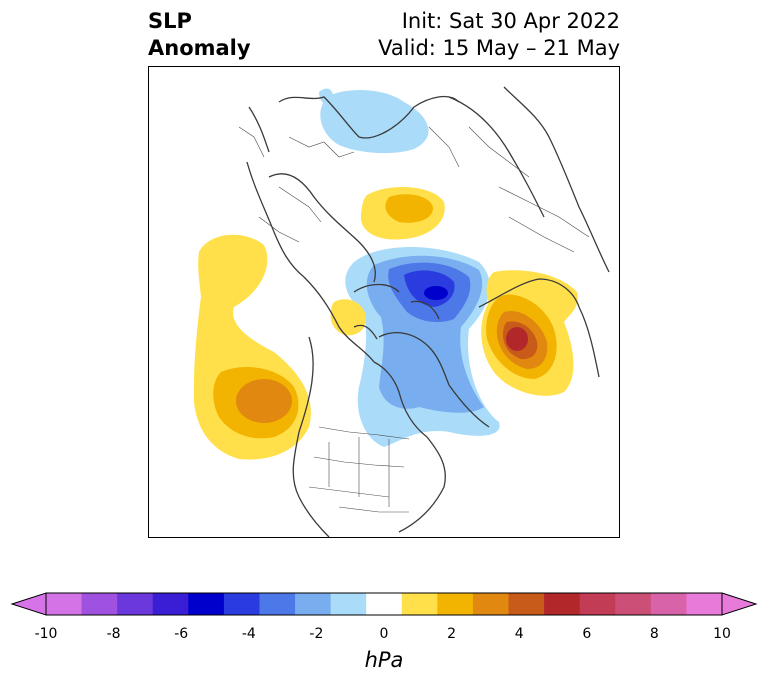 Image resolution: width=768 pixels, height=684 pixels. What do you see at coordinates (519, 634) in the screenshot?
I see `colorbar-tick-label: 4` at bounding box center [519, 634].